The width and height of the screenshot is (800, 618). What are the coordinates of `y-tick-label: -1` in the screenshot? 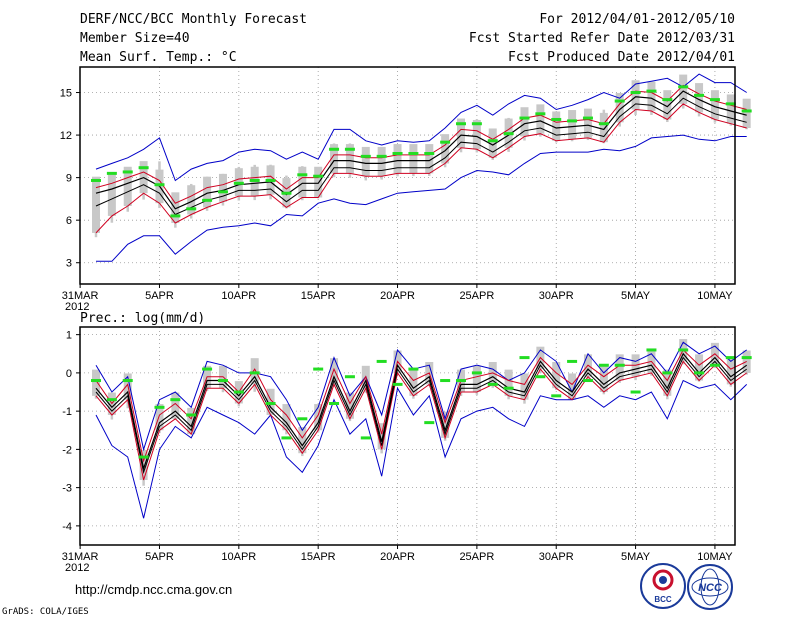 It's located at (67, 412).